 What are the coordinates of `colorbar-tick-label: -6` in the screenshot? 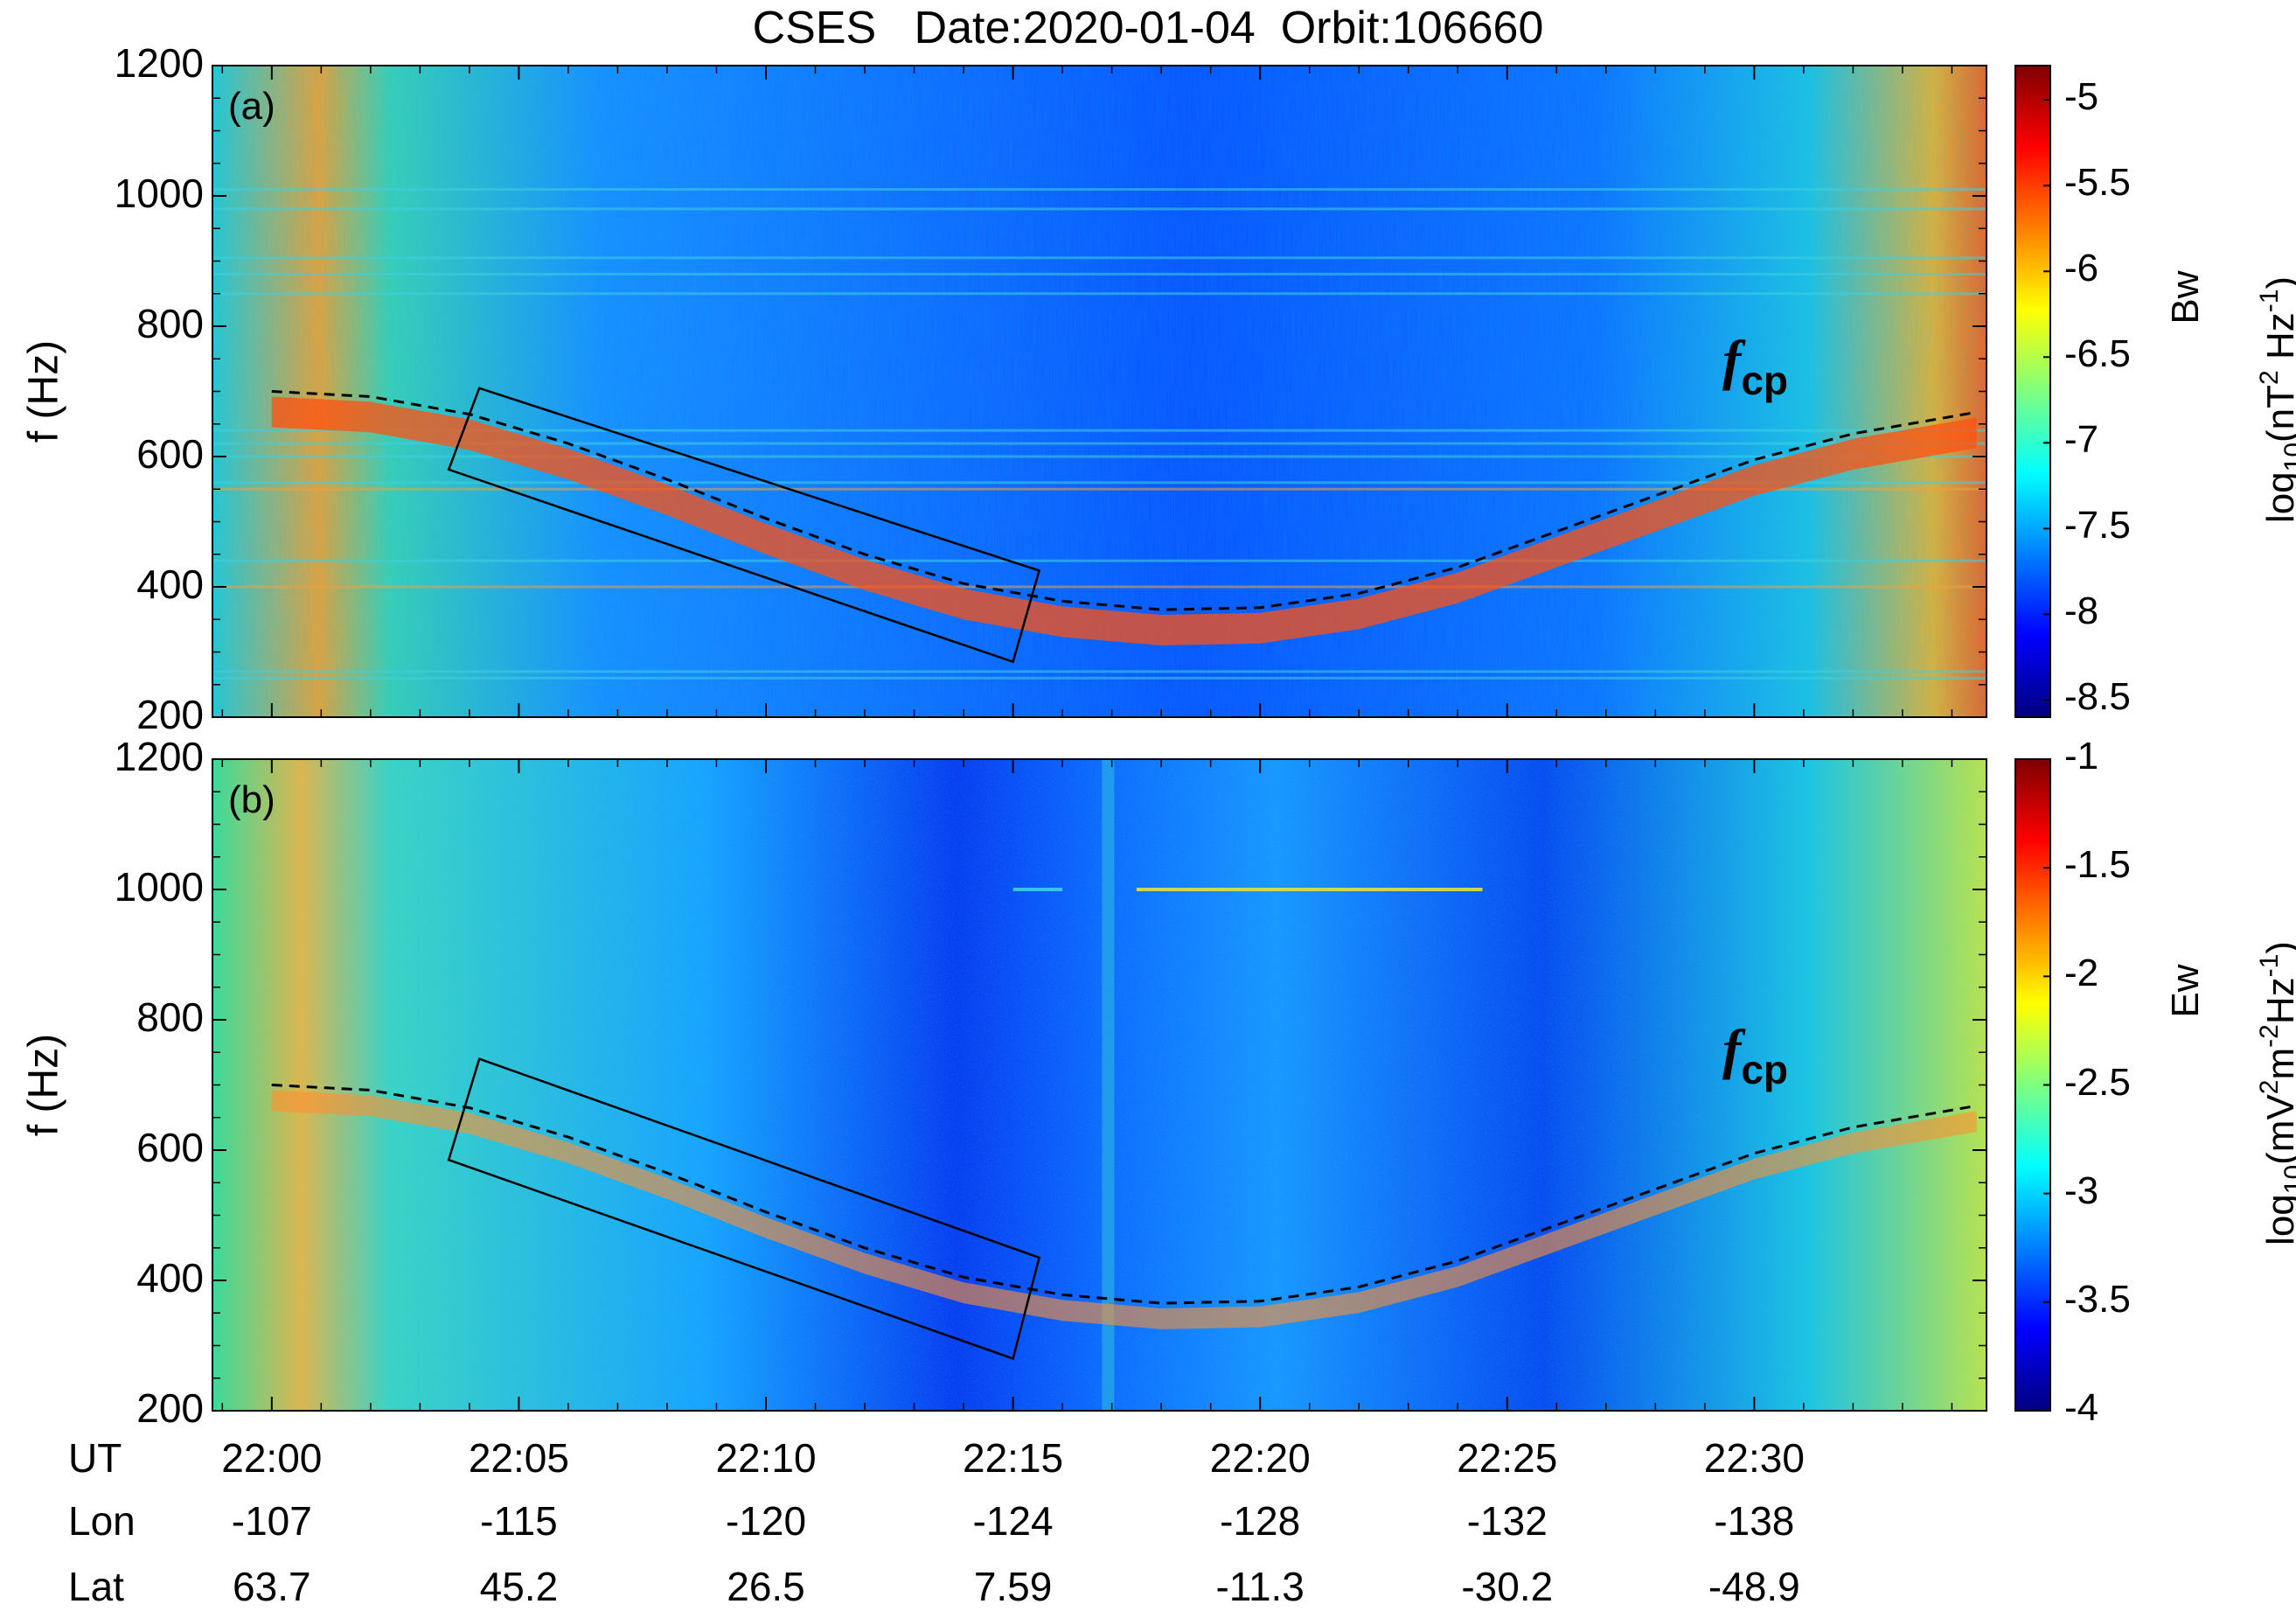 It's located at (2081, 268).